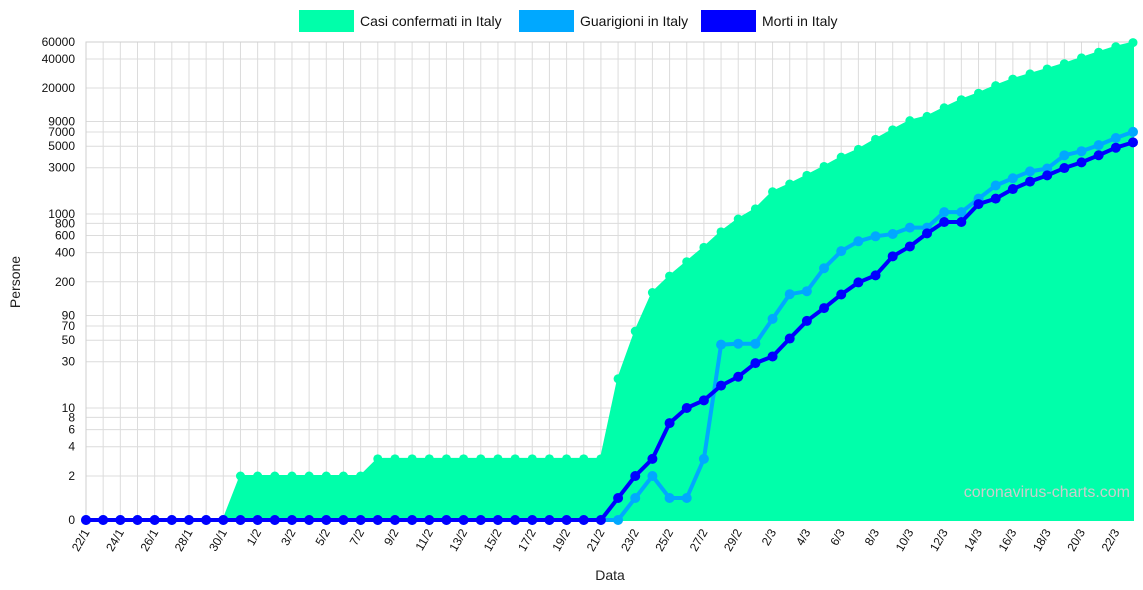 The height and width of the screenshot is (590, 1143). What do you see at coordinates (837, 537) in the screenshot?
I see `x-tick-label: 6/3` at bounding box center [837, 537].